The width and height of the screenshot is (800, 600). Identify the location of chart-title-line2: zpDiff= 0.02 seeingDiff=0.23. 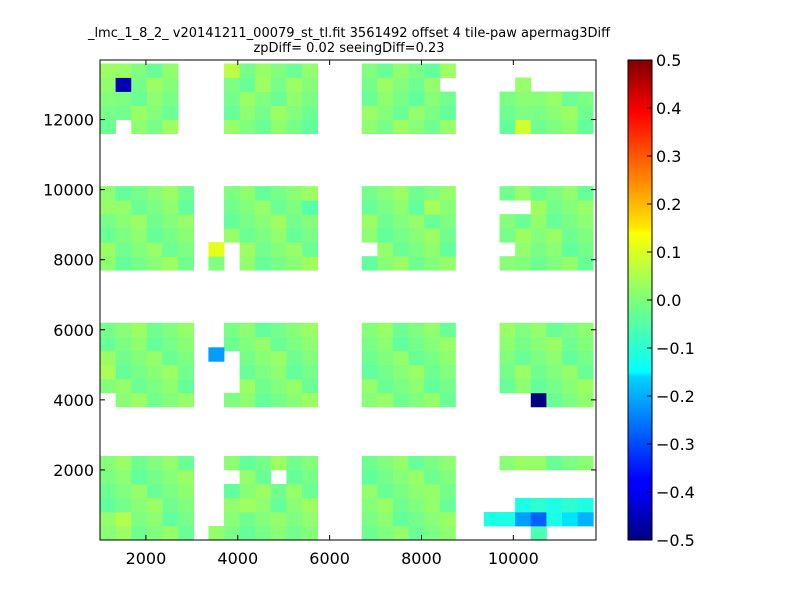
(348, 48).